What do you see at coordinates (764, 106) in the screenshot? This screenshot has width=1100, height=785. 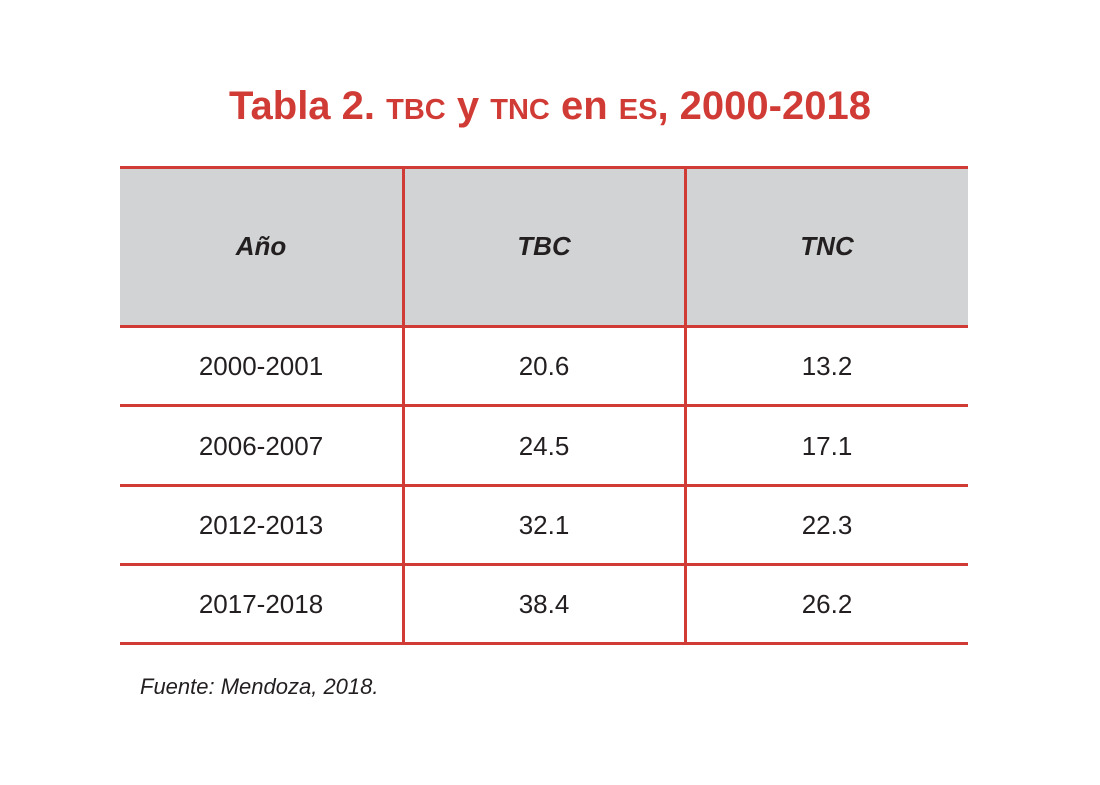 I see `title-suffix: , 2000-2018` at bounding box center [764, 106].